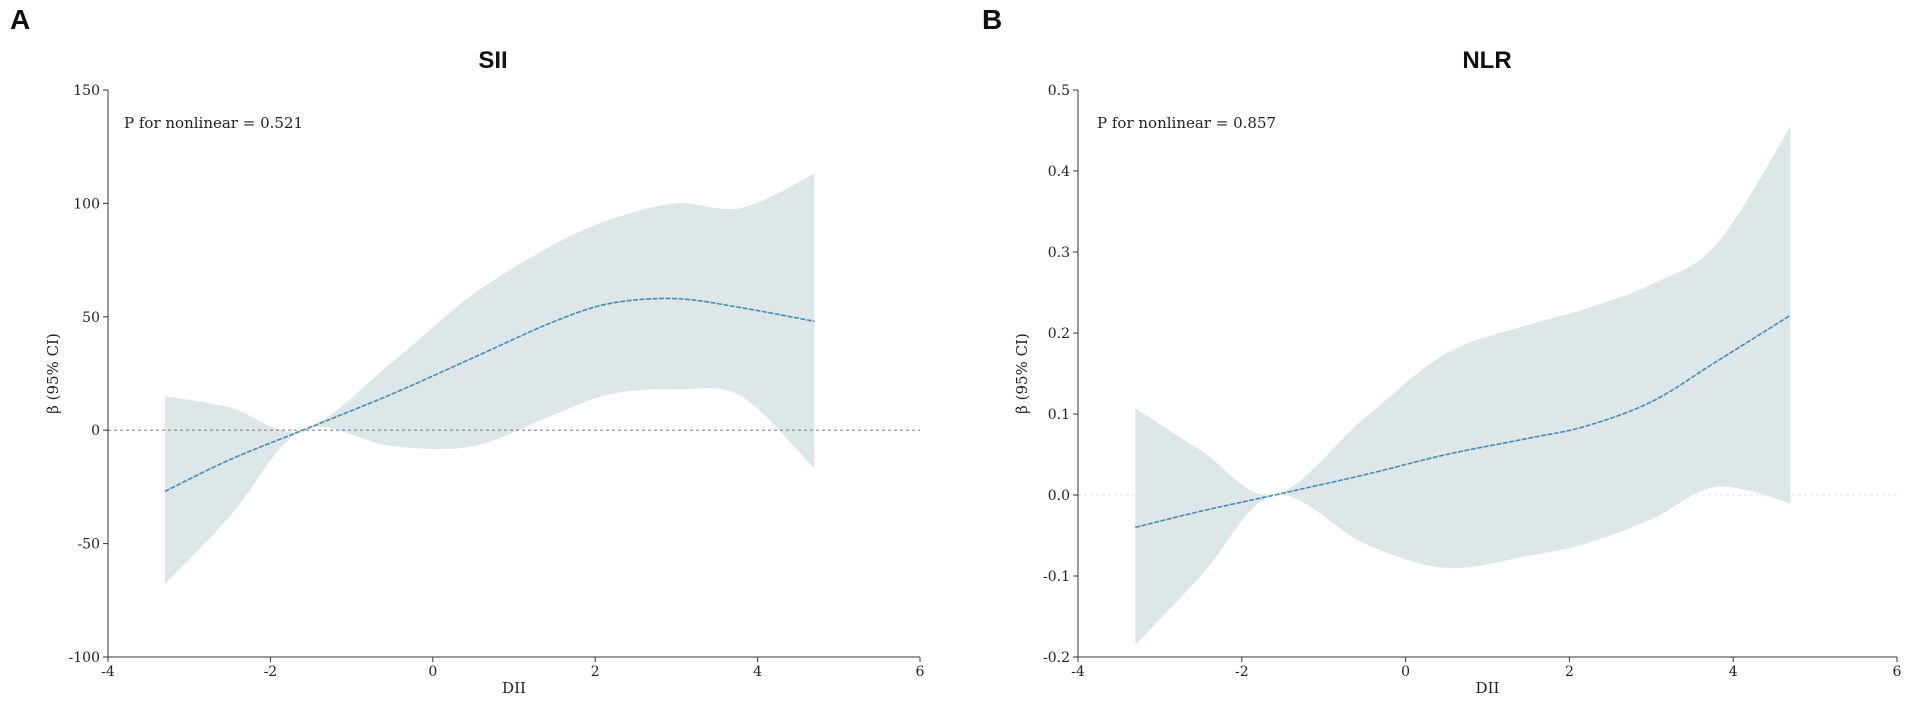 This screenshot has height=705, width=1914. Describe the element at coordinates (1059, 334) in the screenshot. I see `y-tick-label-b: 0.2` at that location.